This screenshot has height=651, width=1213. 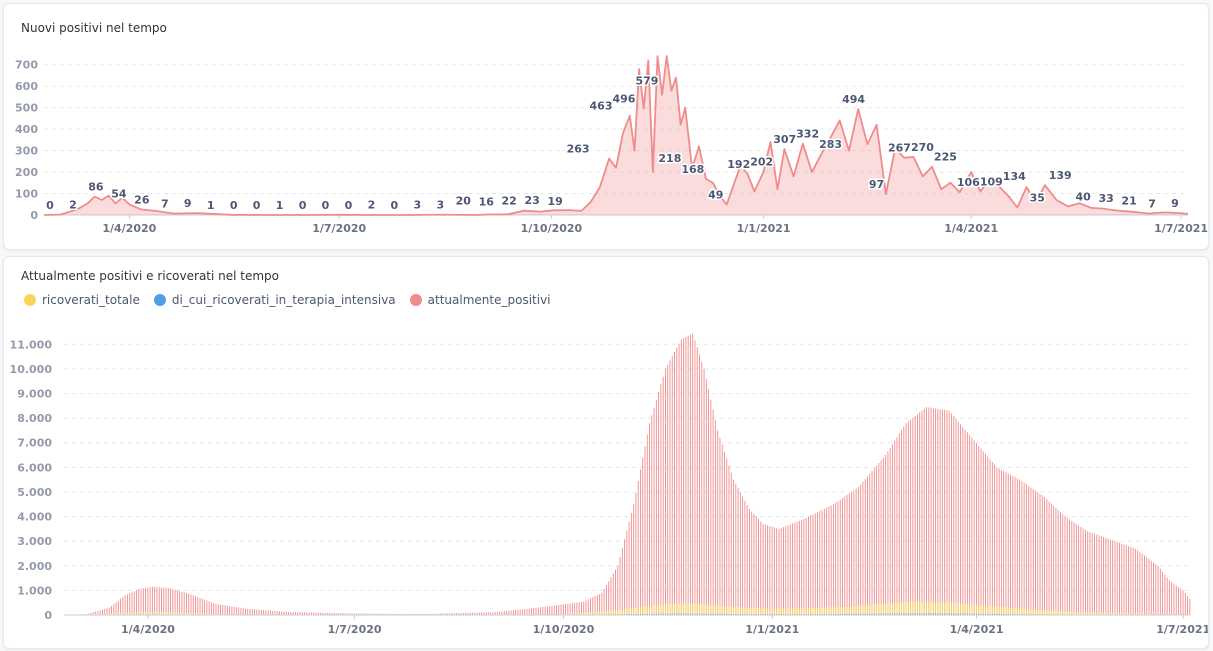 I want to click on data-label: 26, so click(x=142, y=199).